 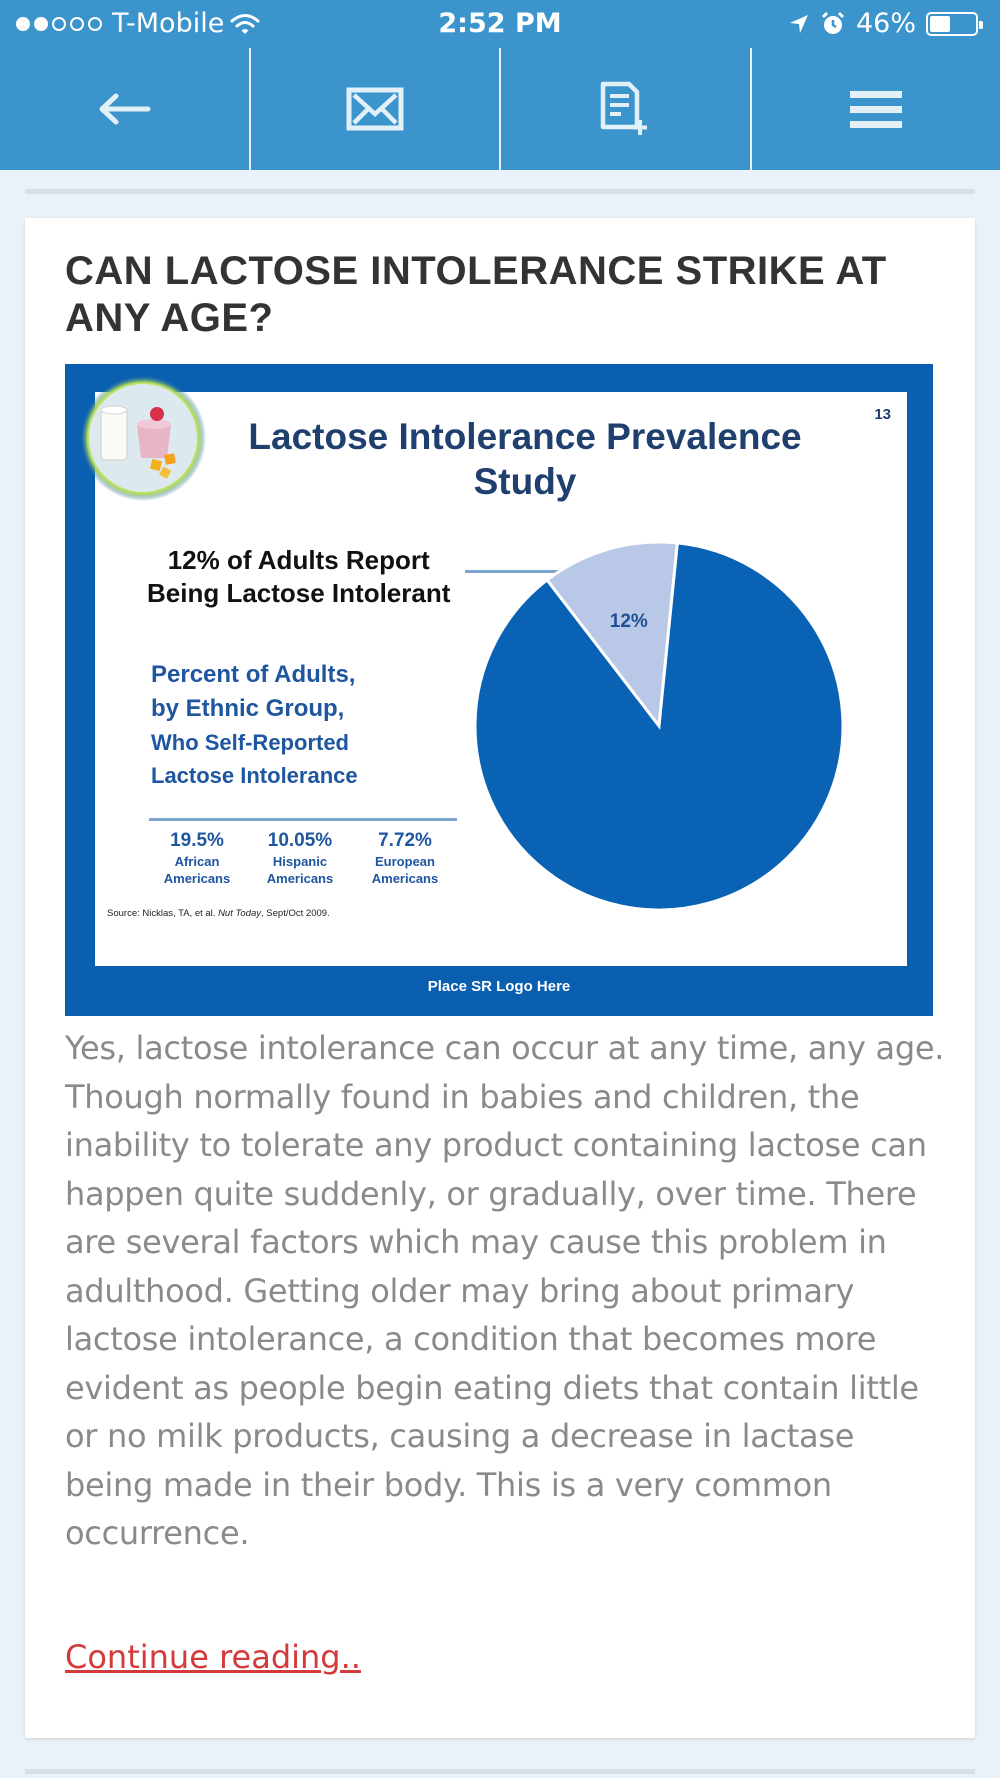 I want to click on group-value: 19.5%, so click(x=197, y=840).